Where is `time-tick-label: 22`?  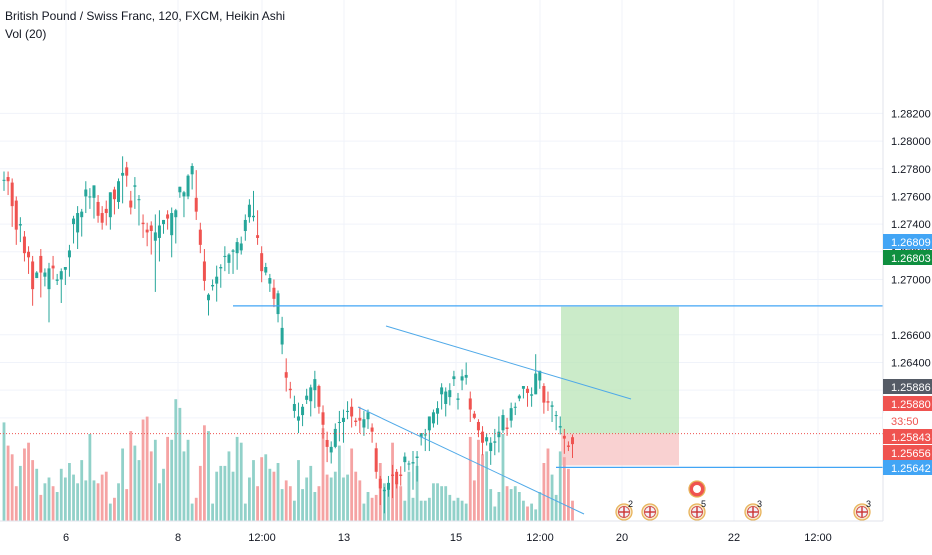 time-tick-label: 22 is located at coordinates (734, 538).